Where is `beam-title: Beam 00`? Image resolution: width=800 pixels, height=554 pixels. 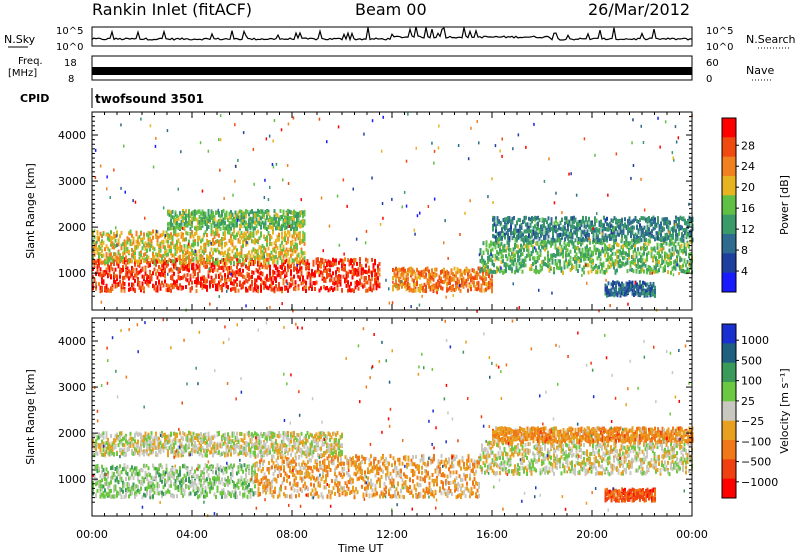
beam-title: Beam 00 is located at coordinates (391, 9).